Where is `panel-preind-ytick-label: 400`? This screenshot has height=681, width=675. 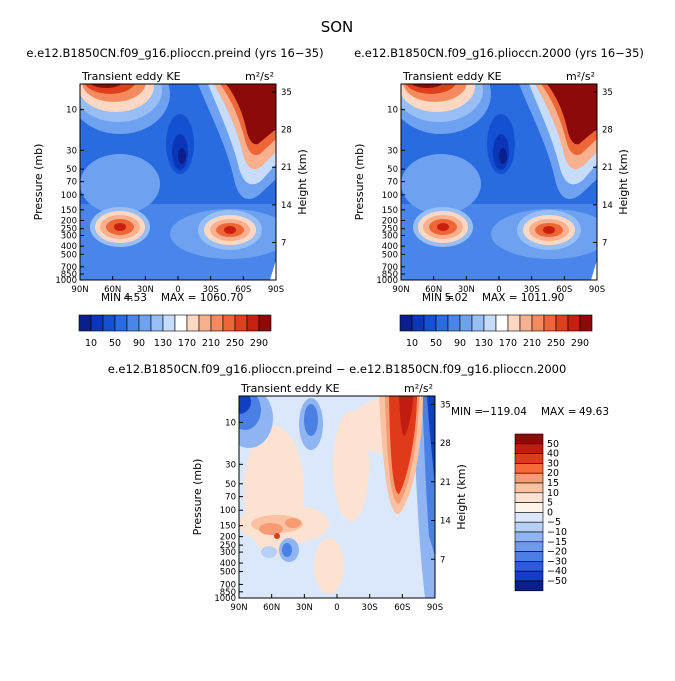
panel-preind-ytick-label: 400 is located at coordinates (69, 247).